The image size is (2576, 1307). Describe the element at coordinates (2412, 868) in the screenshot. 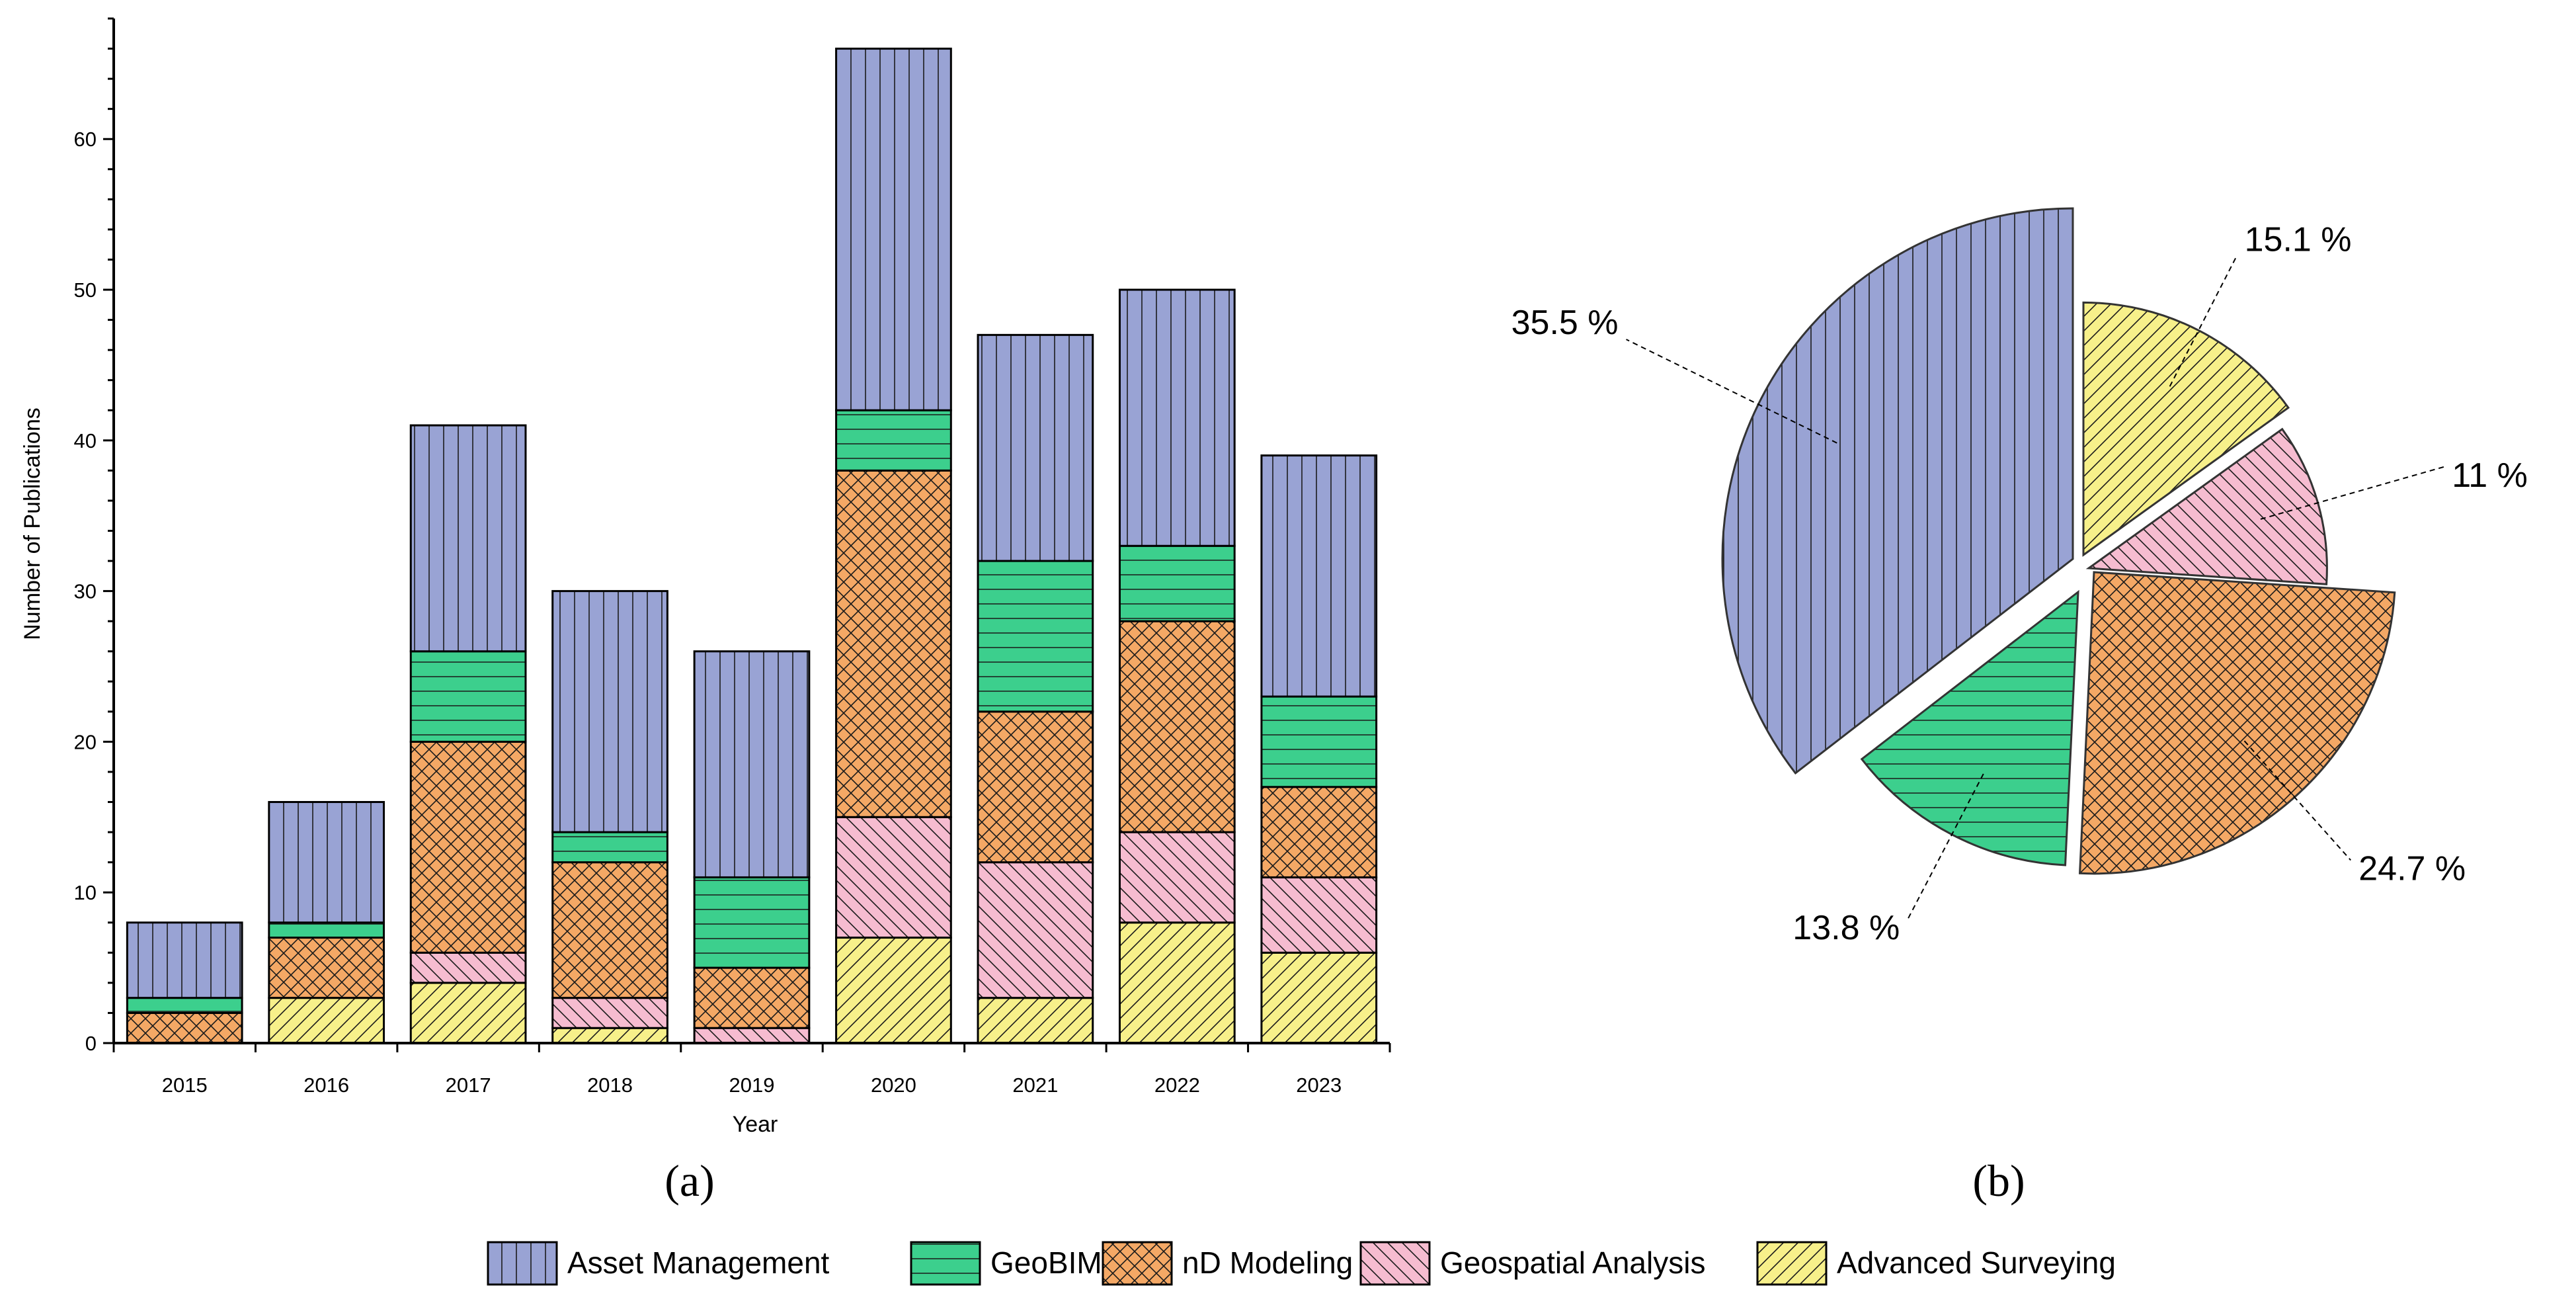

I see `pie-label-nd-modeling: 24.7 %` at that location.